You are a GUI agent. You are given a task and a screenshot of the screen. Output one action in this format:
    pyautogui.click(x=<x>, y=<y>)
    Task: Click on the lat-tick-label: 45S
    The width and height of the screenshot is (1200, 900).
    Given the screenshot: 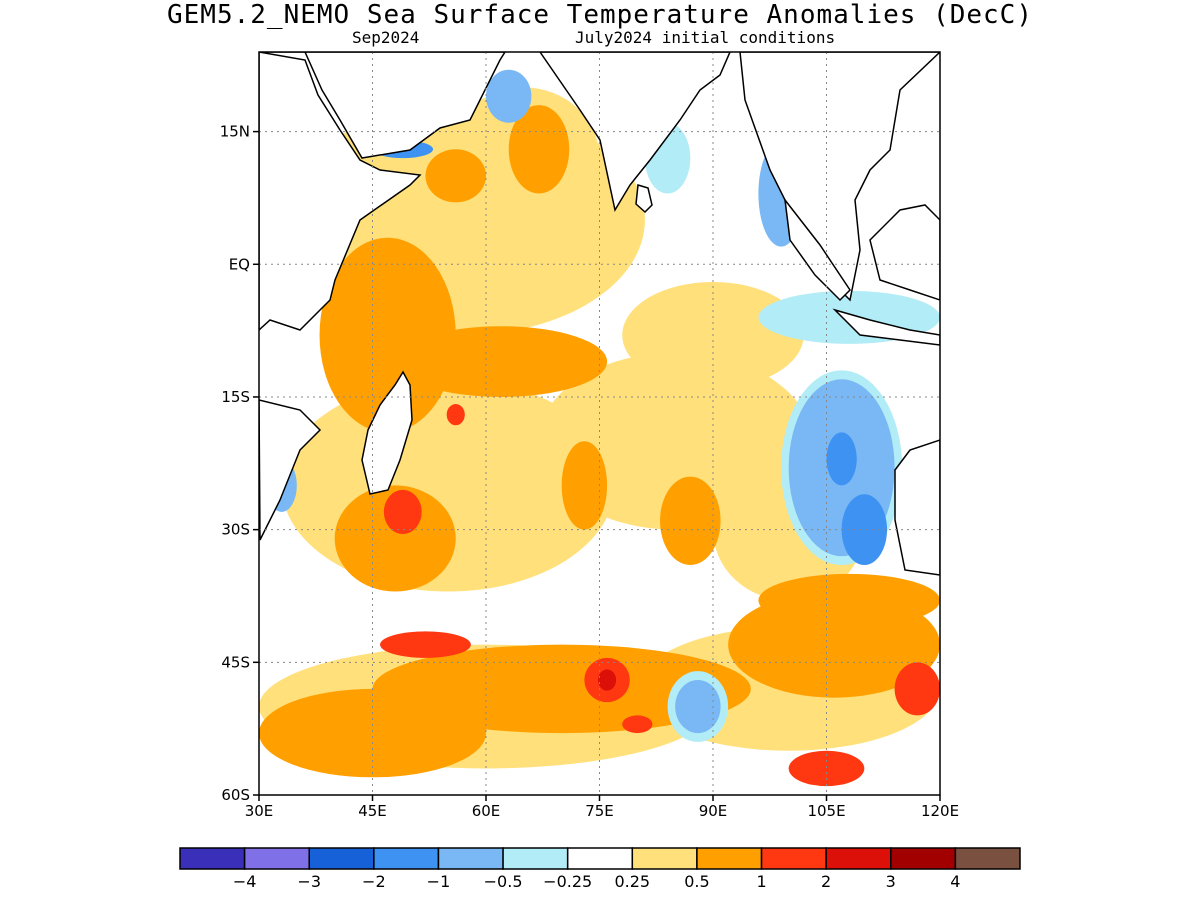 What is the action you would take?
    pyautogui.click(x=235, y=662)
    